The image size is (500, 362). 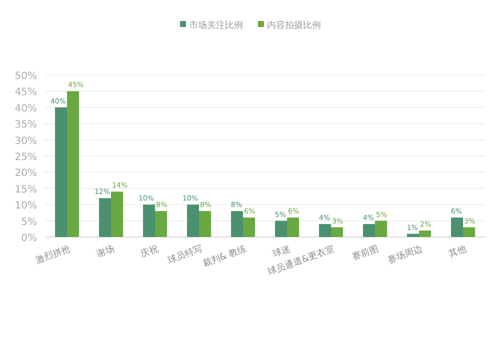 I want to click on y-tick-label: 35%, so click(x=25, y=125).